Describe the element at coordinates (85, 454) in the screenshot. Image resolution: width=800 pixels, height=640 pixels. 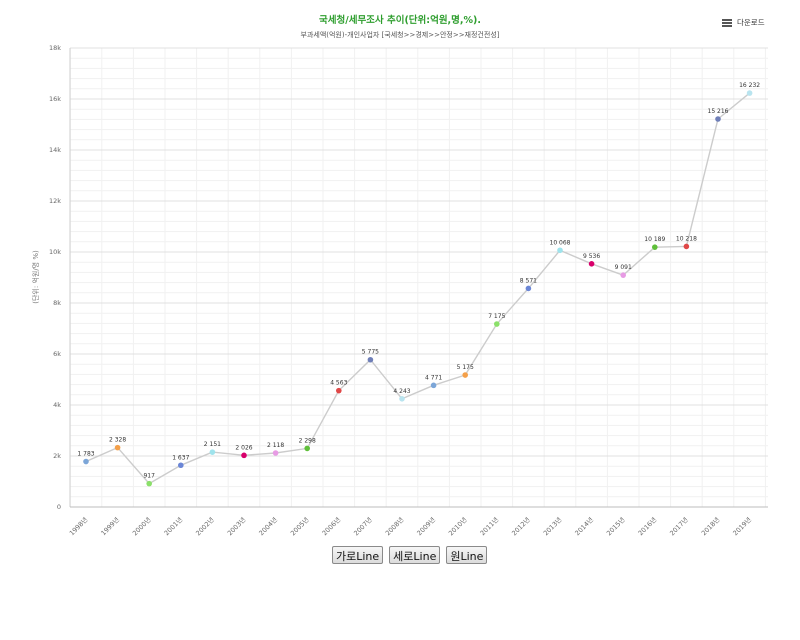
I see `data-label: 1 783` at that location.